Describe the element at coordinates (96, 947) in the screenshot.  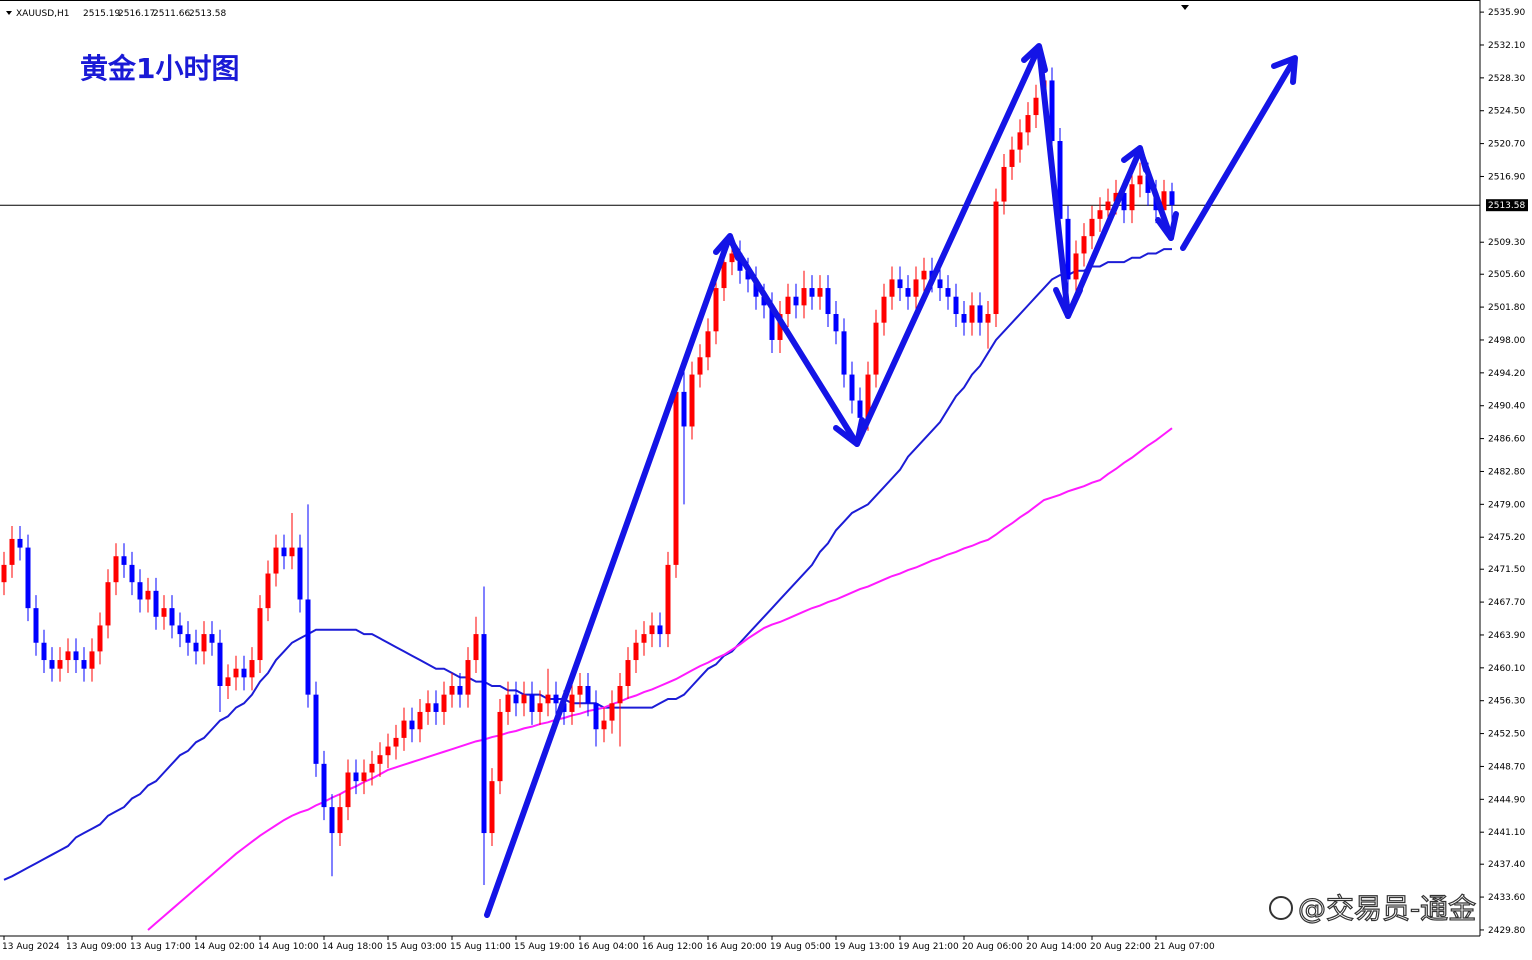
I see `x-tick-label: 13 Aug 09:00` at that location.